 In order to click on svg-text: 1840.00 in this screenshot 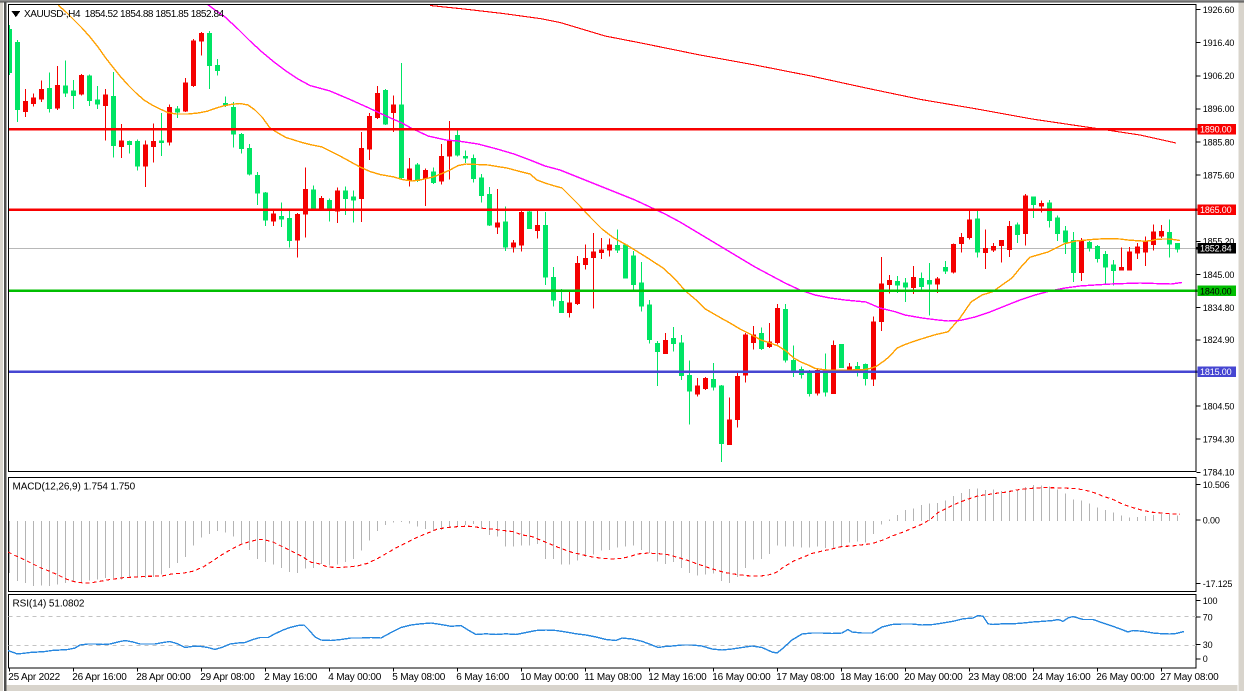, I will do `click(1216, 291)`.